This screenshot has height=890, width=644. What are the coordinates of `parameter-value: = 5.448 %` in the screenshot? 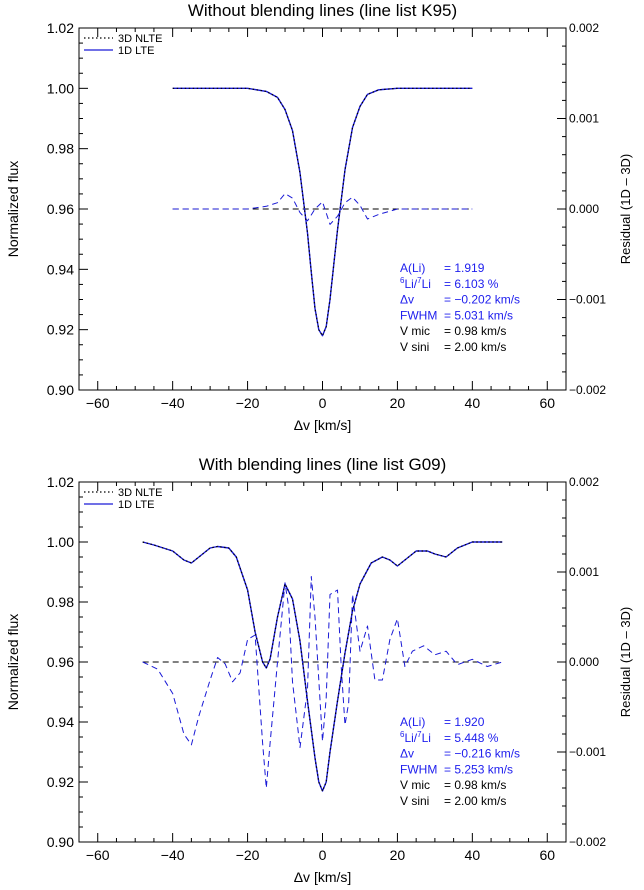 It's located at (471, 738).